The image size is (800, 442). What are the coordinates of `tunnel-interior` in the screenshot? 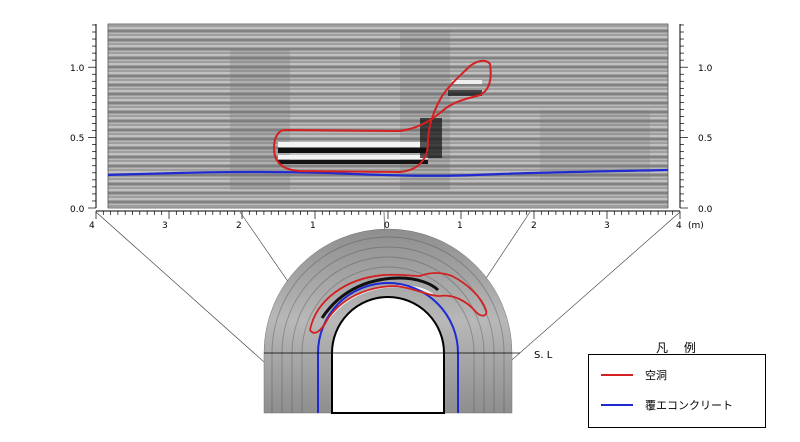 It's located at (388, 355).